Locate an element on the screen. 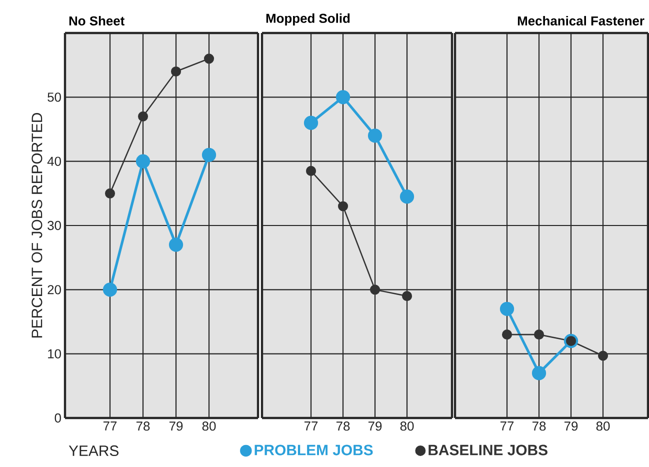 Image resolution: width=649 pixels, height=467 pixels. legend-label: PROBLEM JOBS is located at coordinates (313, 450).